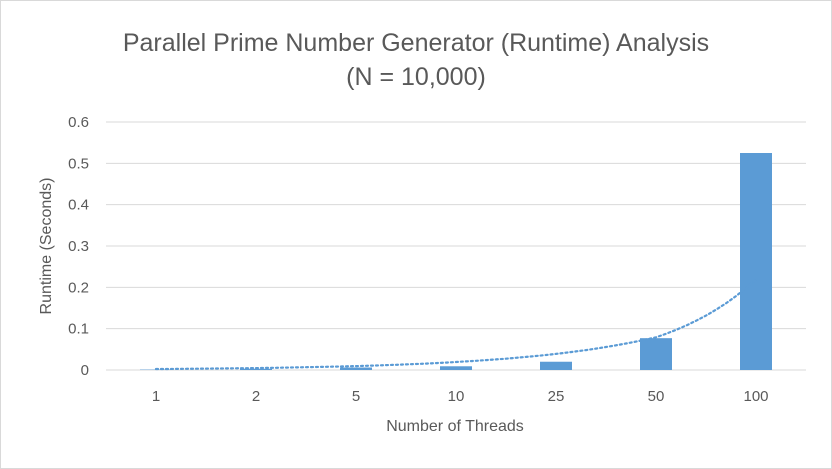 This screenshot has height=469, width=832. What do you see at coordinates (356, 396) in the screenshot?
I see `x-tick-label: 5` at bounding box center [356, 396].